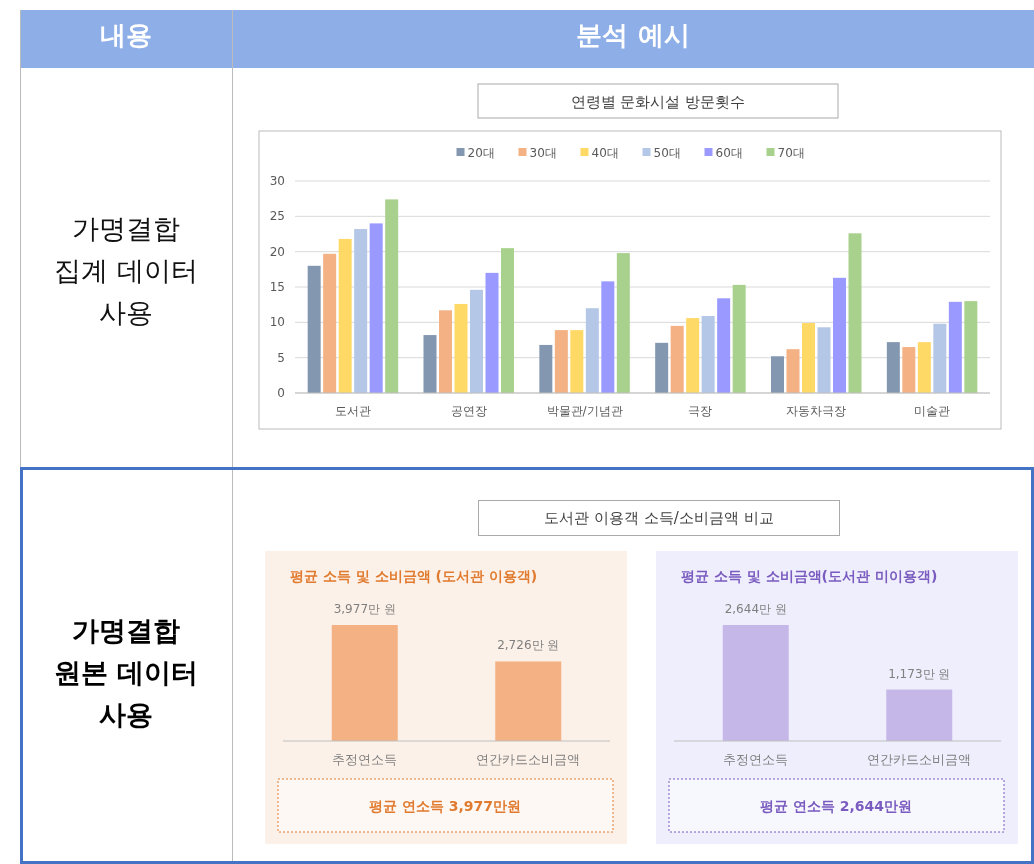 This screenshot has width=1034, height=864. I want to click on x-tick-label: 공연장, so click(468, 411).